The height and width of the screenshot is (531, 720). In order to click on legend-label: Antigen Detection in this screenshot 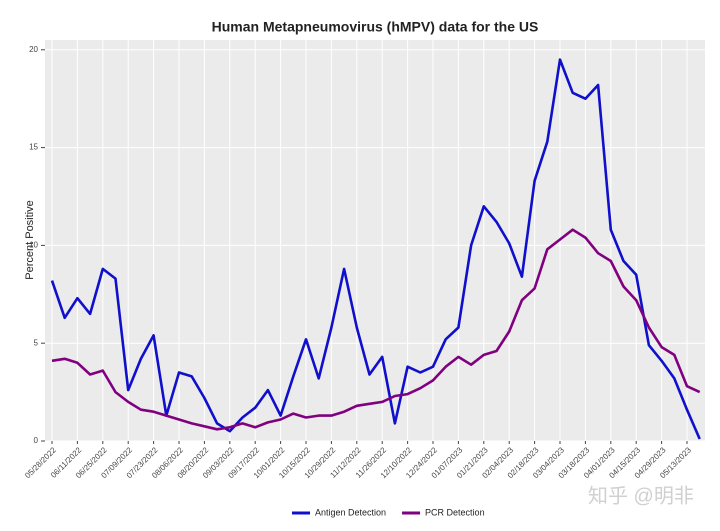, I will do `click(350, 512)`.